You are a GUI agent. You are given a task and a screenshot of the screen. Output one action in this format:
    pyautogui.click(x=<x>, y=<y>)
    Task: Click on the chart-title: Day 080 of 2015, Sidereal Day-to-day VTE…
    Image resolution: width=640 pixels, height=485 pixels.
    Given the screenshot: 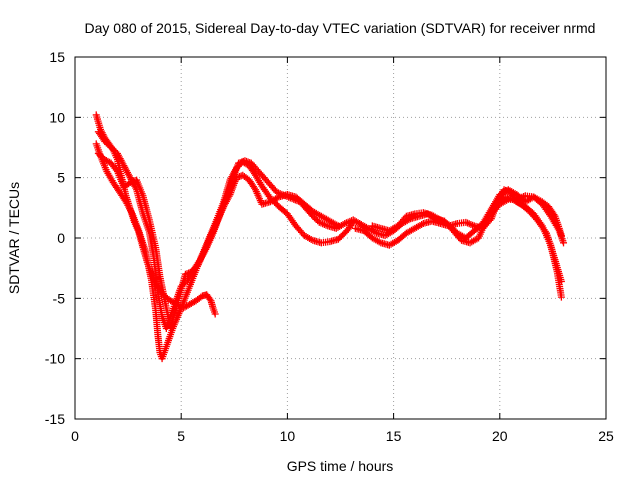 What is the action you would take?
    pyautogui.click(x=340, y=28)
    